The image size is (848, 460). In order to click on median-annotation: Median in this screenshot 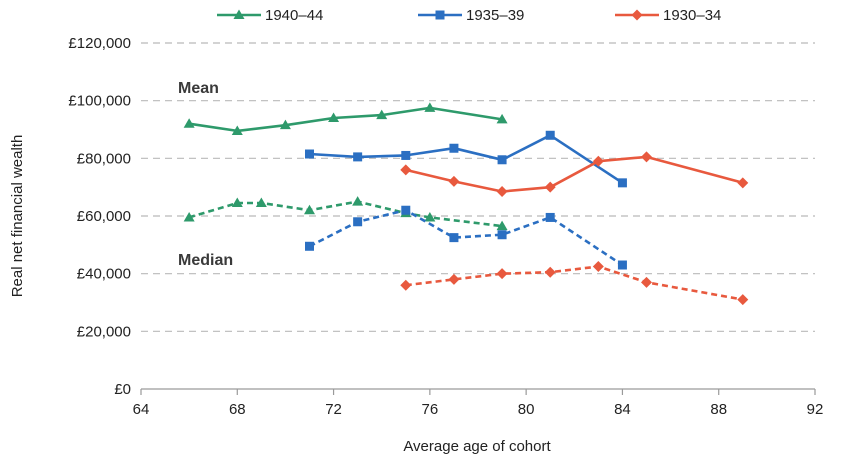, I will do `click(205, 260)`.